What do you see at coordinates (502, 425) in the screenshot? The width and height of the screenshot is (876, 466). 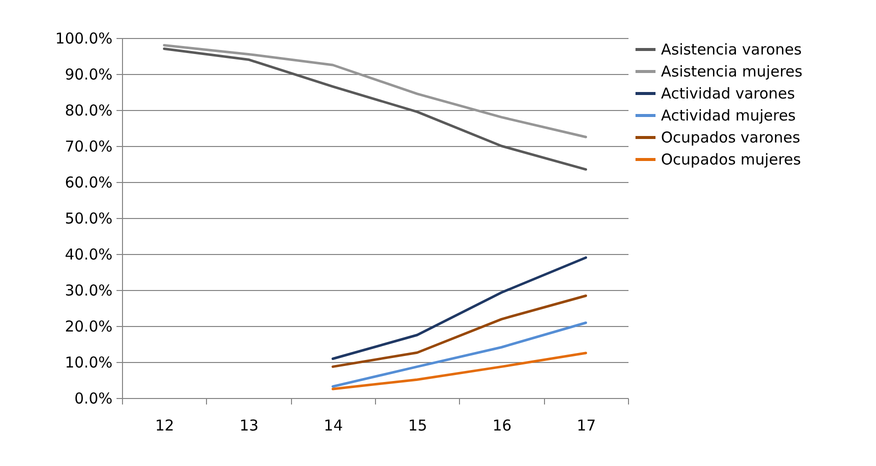 I see `x-tick-label: 16` at bounding box center [502, 425].